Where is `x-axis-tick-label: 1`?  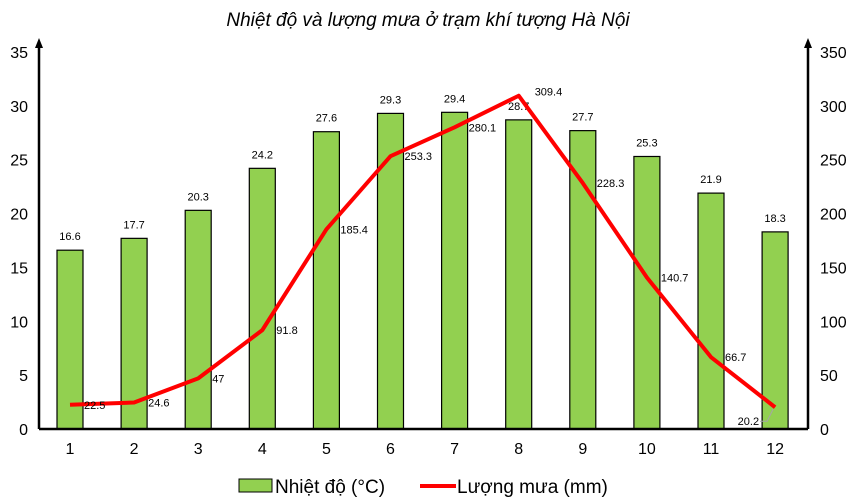
x-axis-tick-label: 1 is located at coordinates (70, 449).